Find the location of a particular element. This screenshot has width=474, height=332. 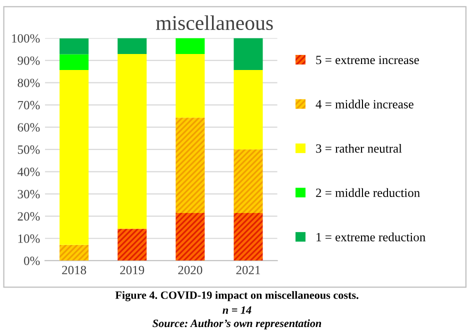

legend-label: 1 = extreme reduction is located at coordinates (371, 237).